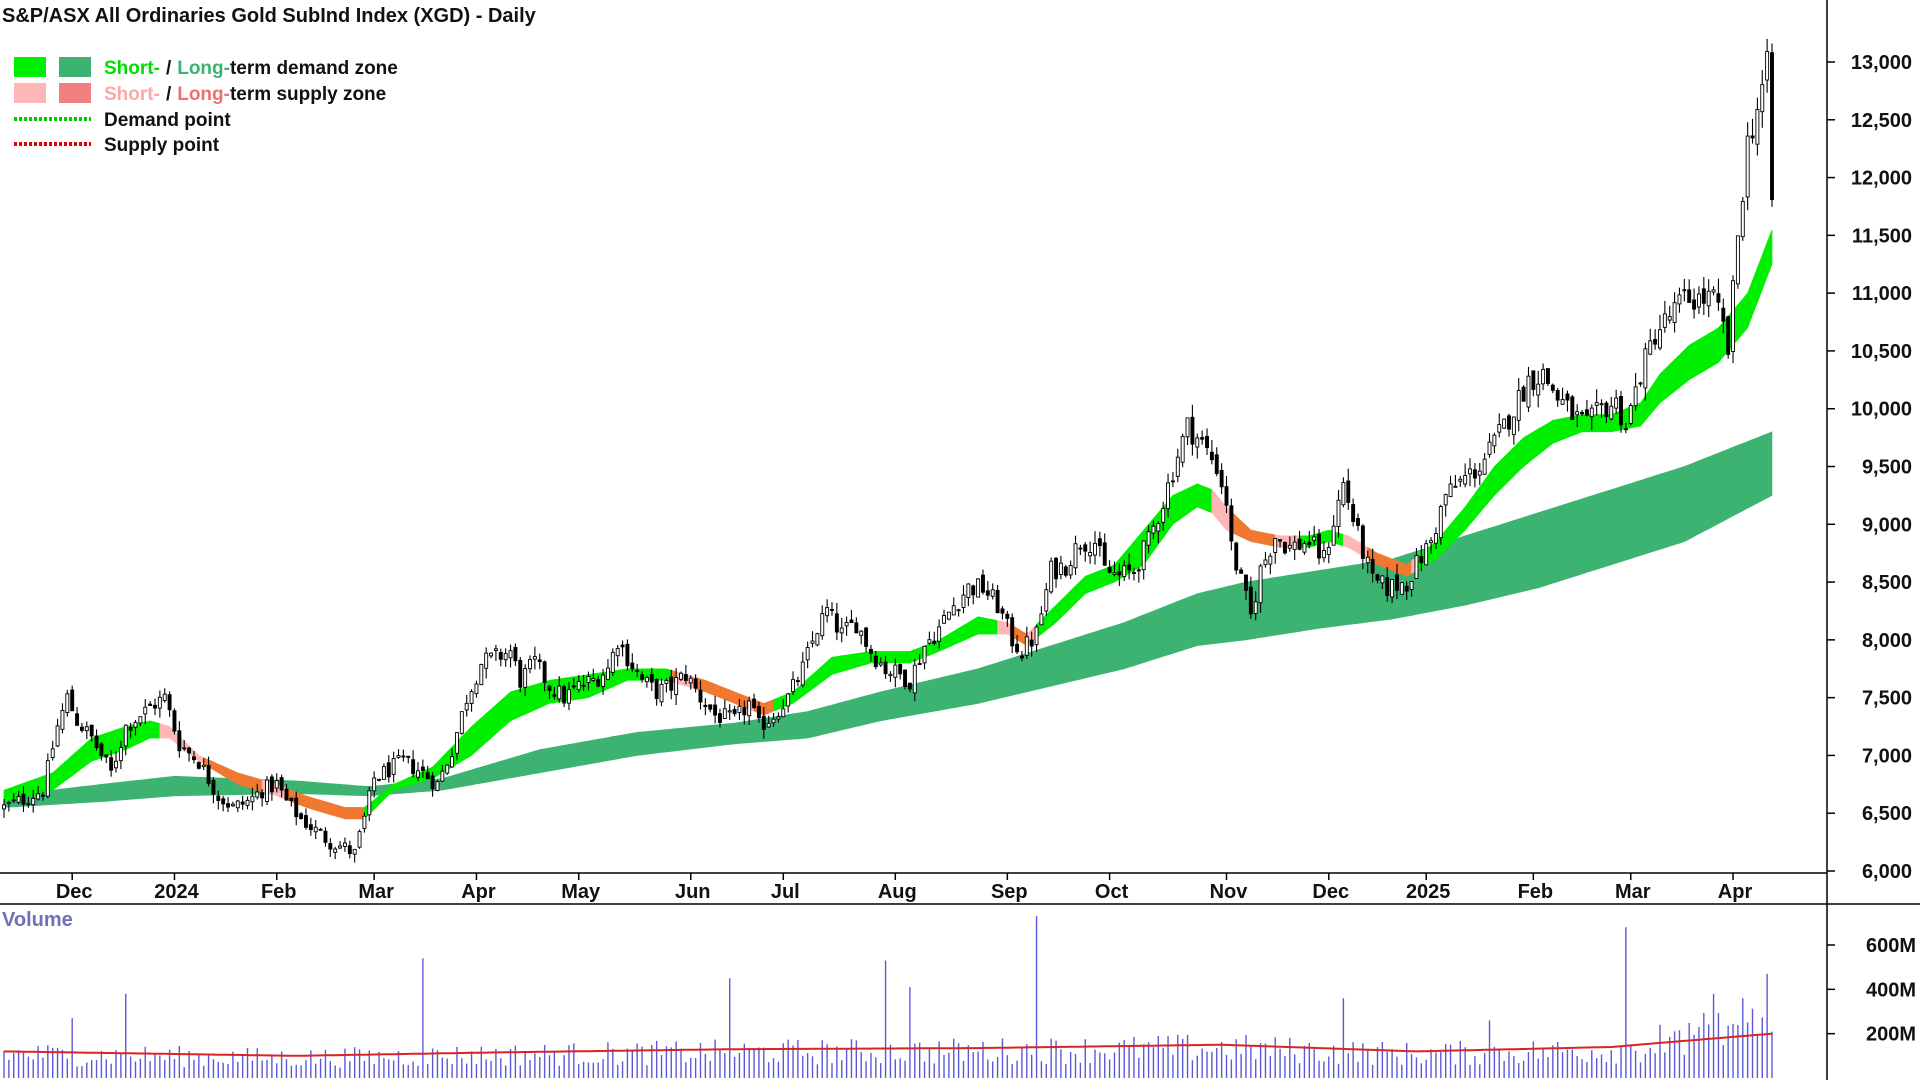  Describe the element at coordinates (1871, 990) in the screenshot. I see `volume-axis-ticks: 200M 400M 600M` at that location.